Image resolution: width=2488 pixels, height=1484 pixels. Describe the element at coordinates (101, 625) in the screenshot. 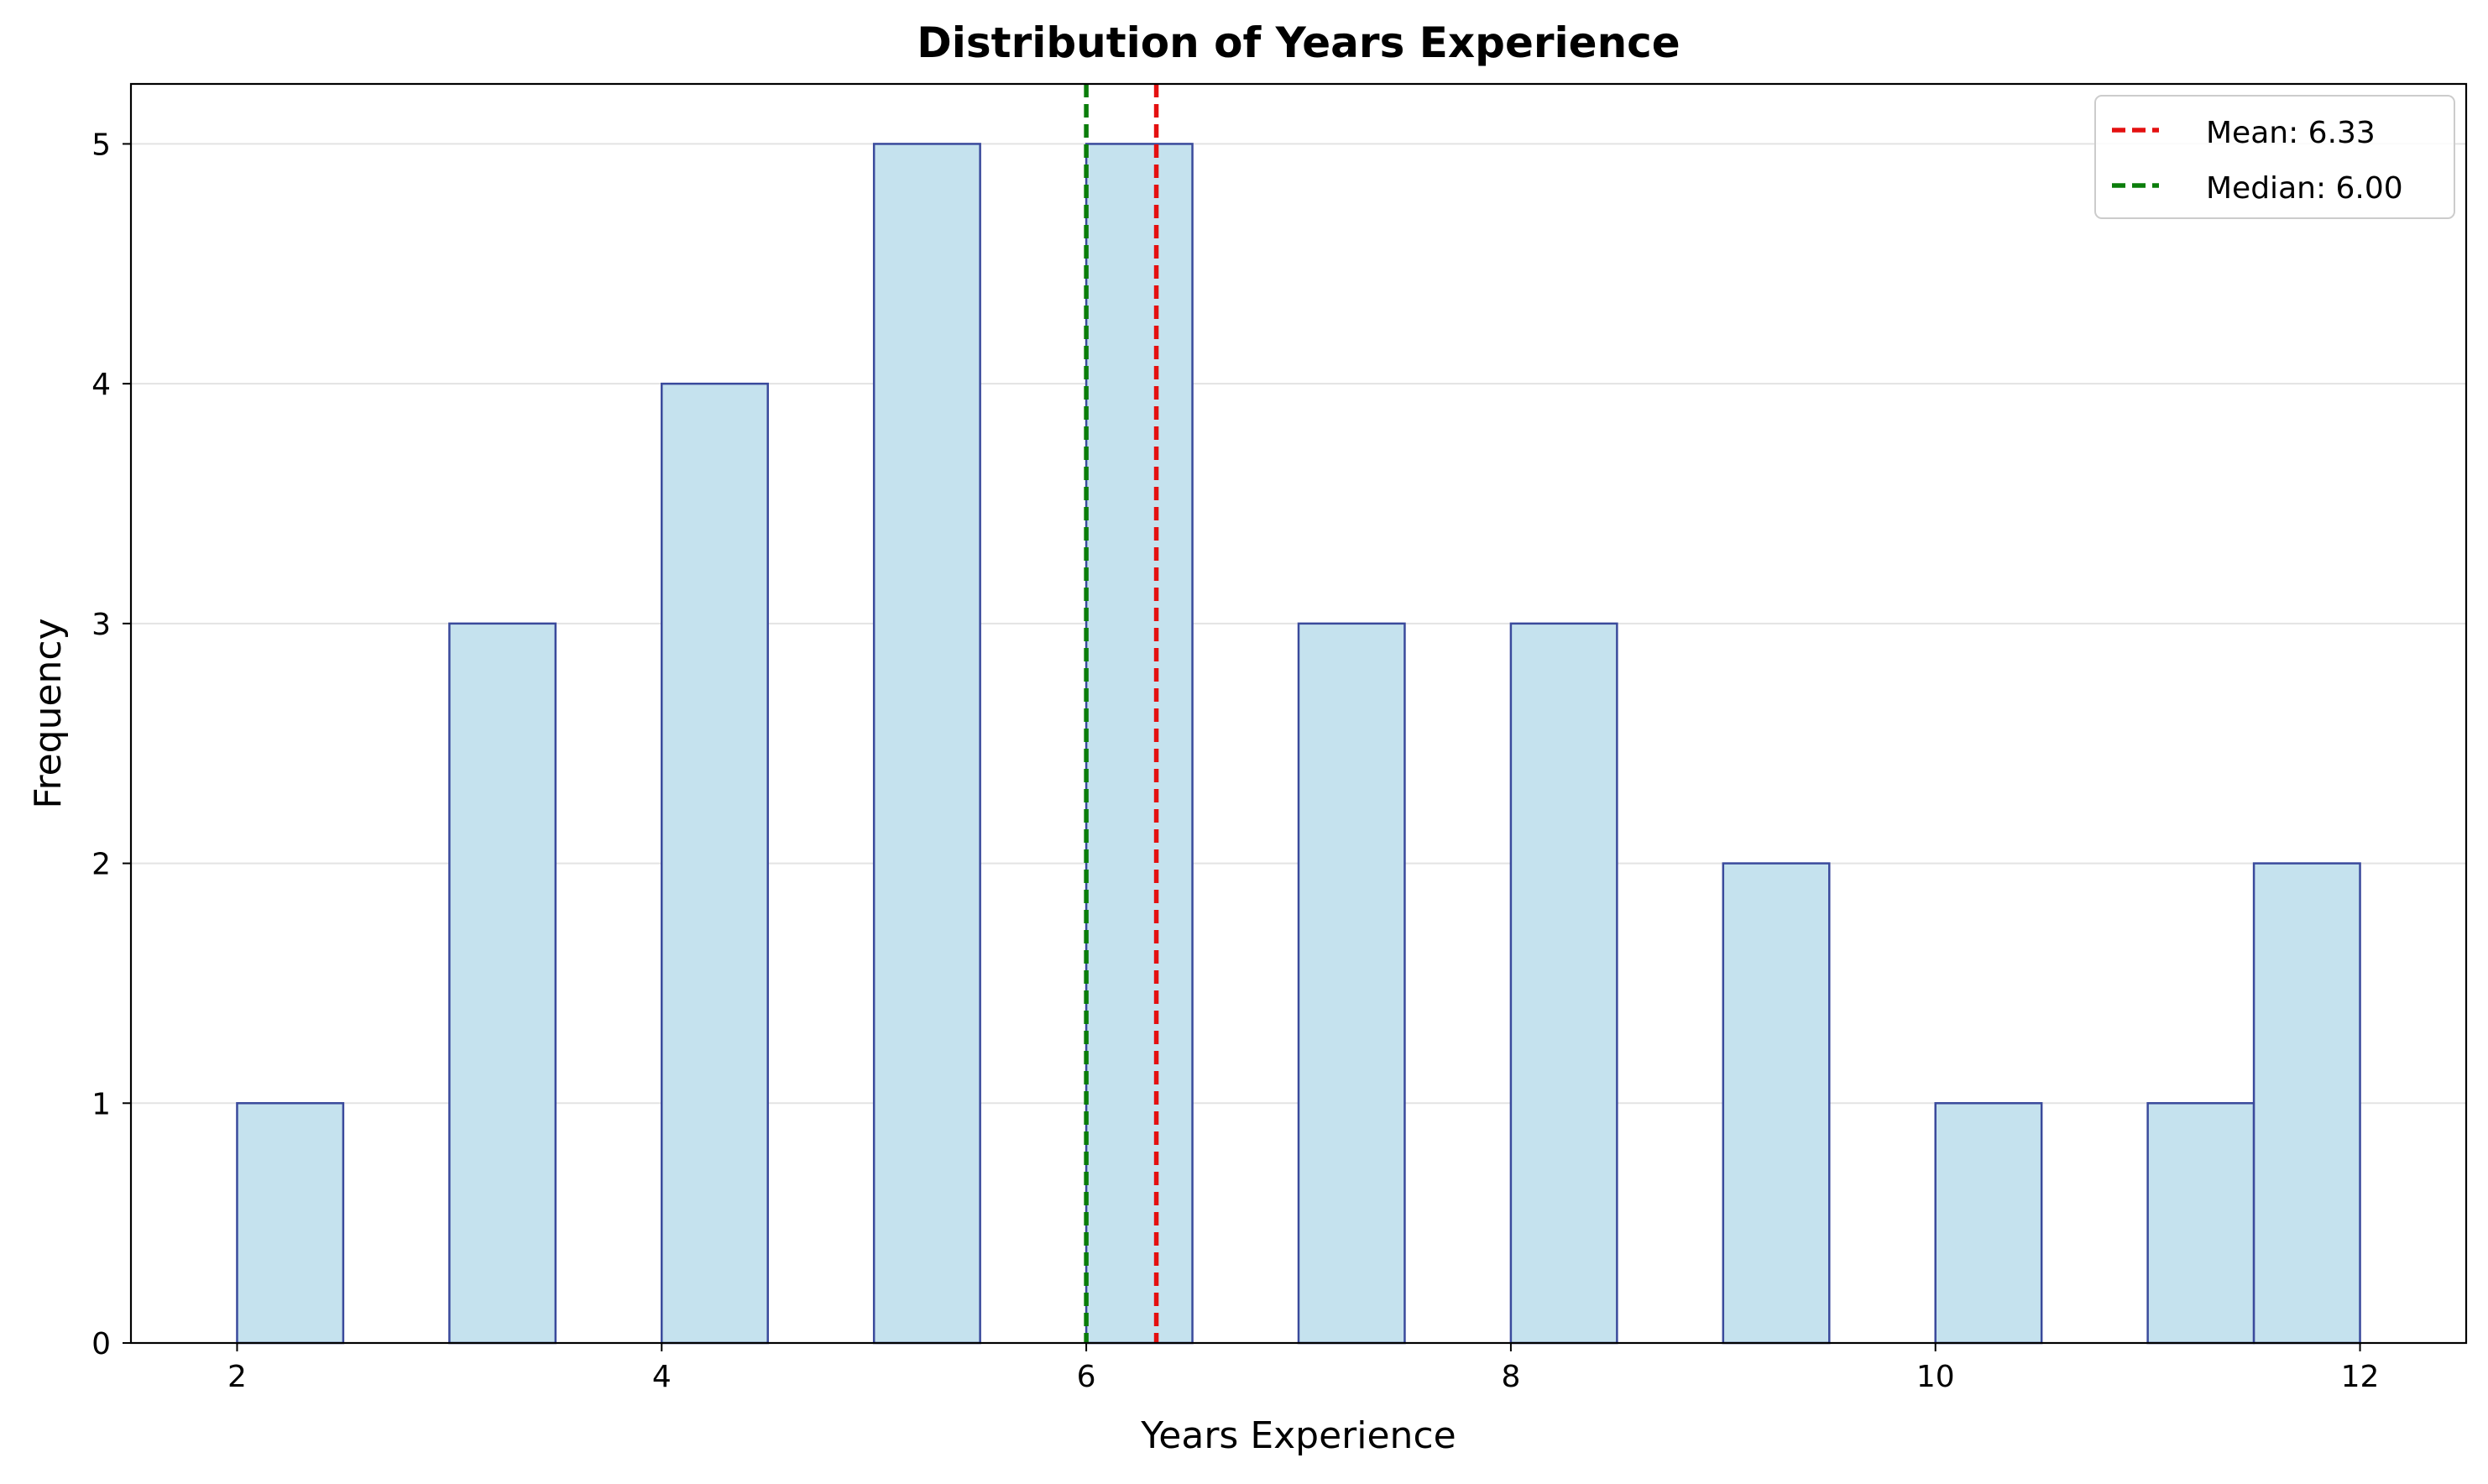

I see `y-tick-label-3: 3` at that location.